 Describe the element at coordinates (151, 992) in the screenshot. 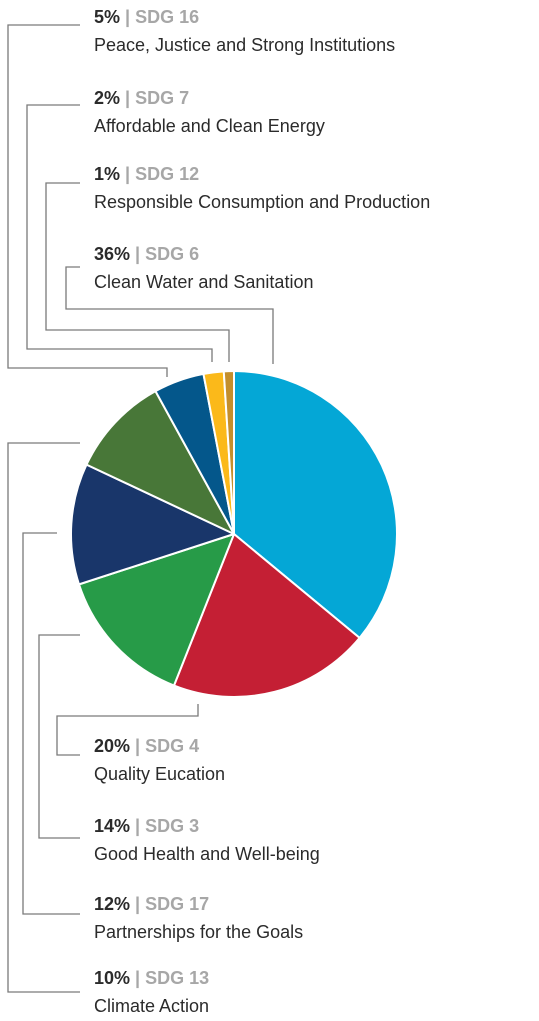

I see `label-sdg-13: 10% | SDG 13 Climate Action` at that location.